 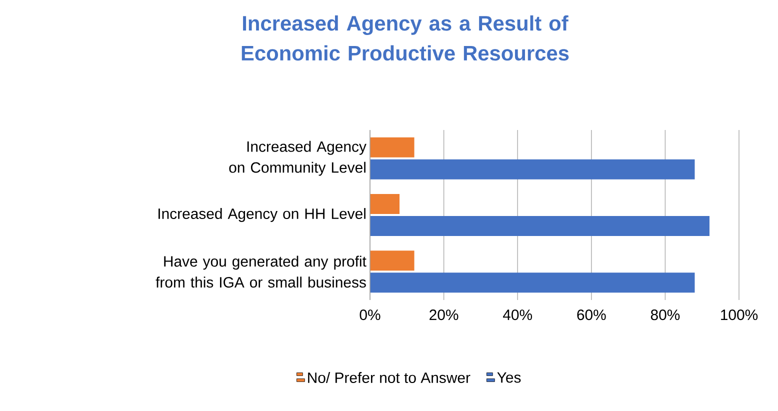 What do you see at coordinates (262, 215) in the screenshot?
I see `y-tick-label: Increased Agency on HH Level` at bounding box center [262, 215].